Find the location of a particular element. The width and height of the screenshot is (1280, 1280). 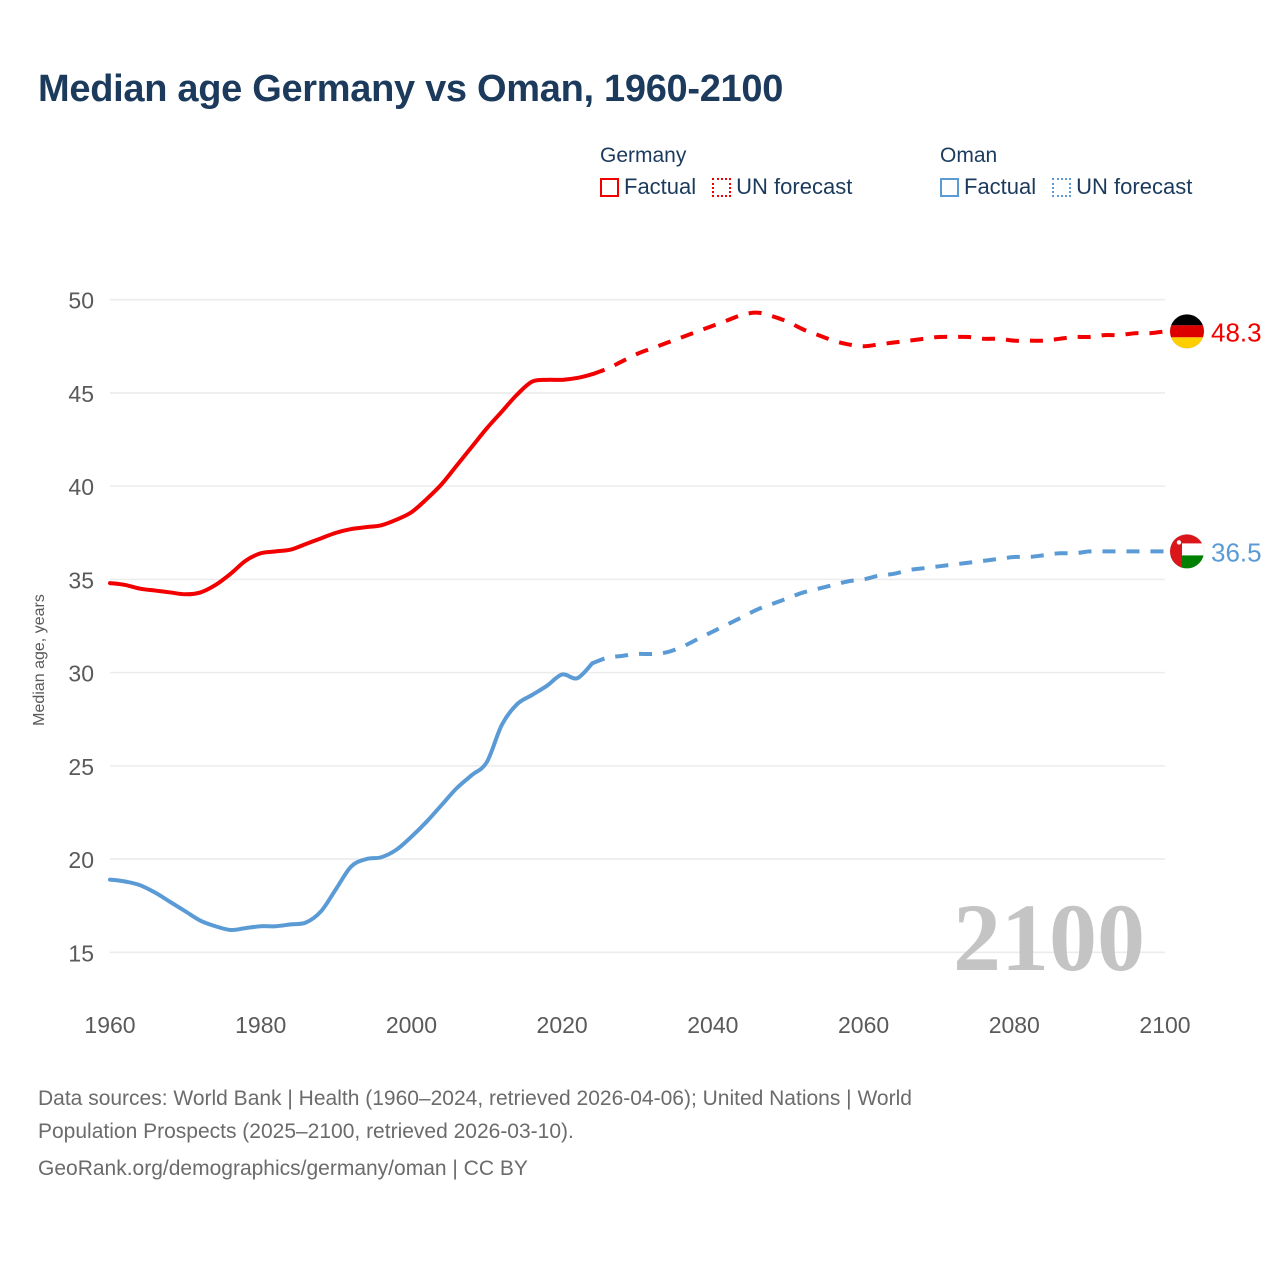

y-tick-label: 15 is located at coordinates (81, 953).